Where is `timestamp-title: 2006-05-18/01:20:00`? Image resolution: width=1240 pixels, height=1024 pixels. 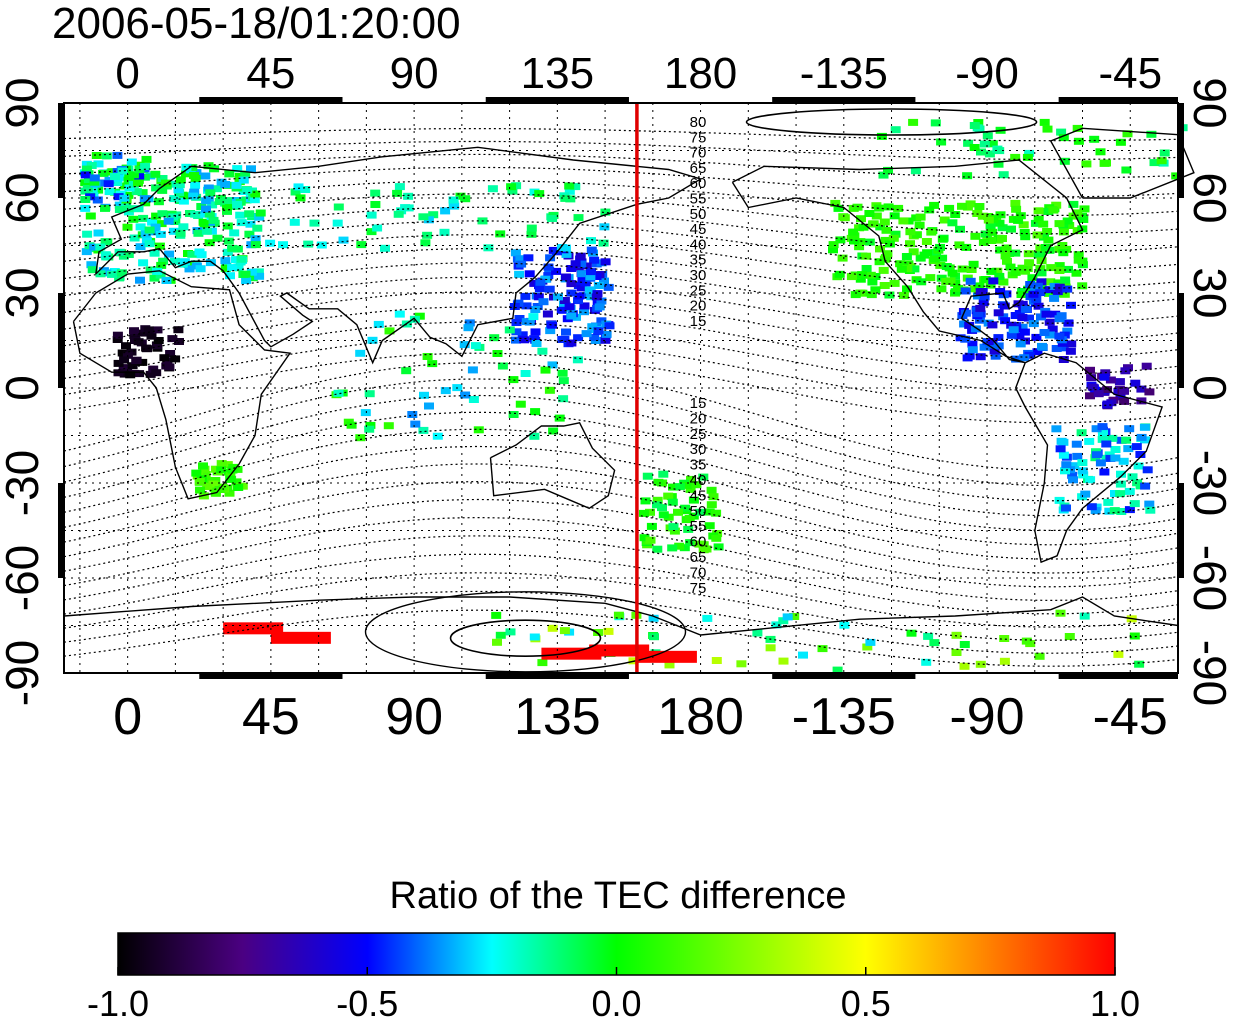 timestamp-title: 2006-05-18/01:20:00 is located at coordinates (256, 24).